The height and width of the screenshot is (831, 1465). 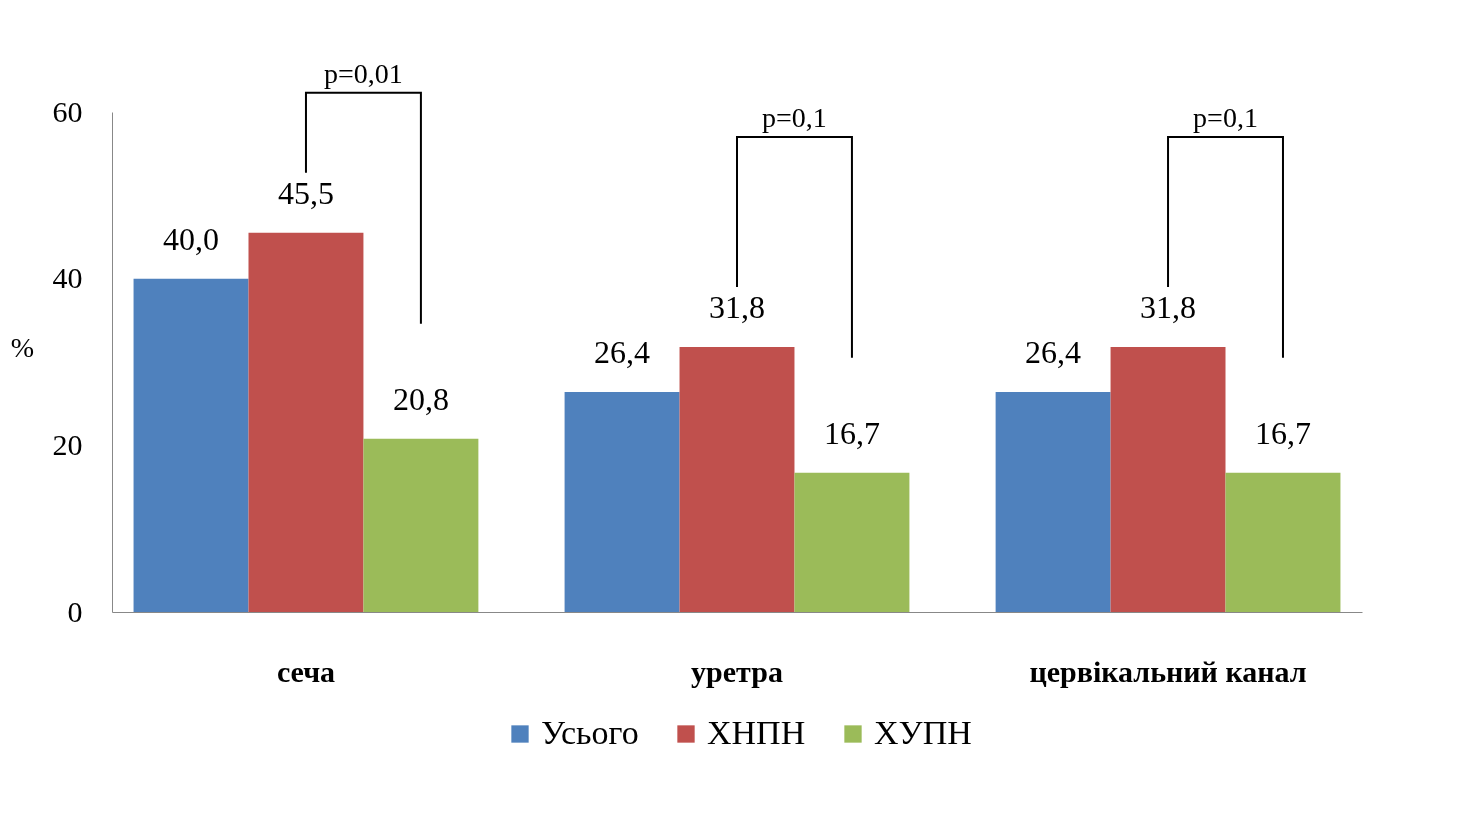 I want to click on x-tick-label: уретра, so click(x=737, y=671).